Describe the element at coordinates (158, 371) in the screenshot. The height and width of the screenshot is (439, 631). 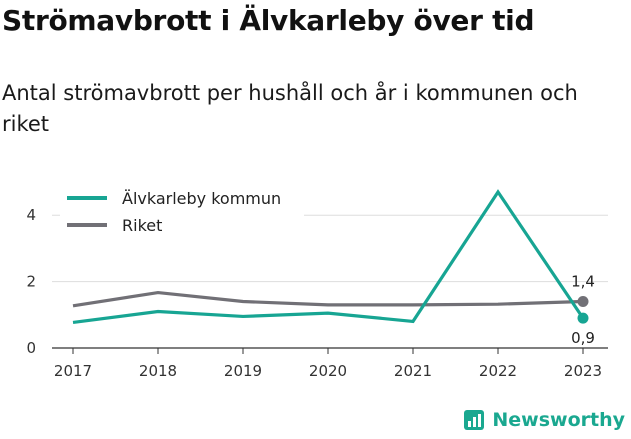
I see `x-tick-label: 2018` at that location.